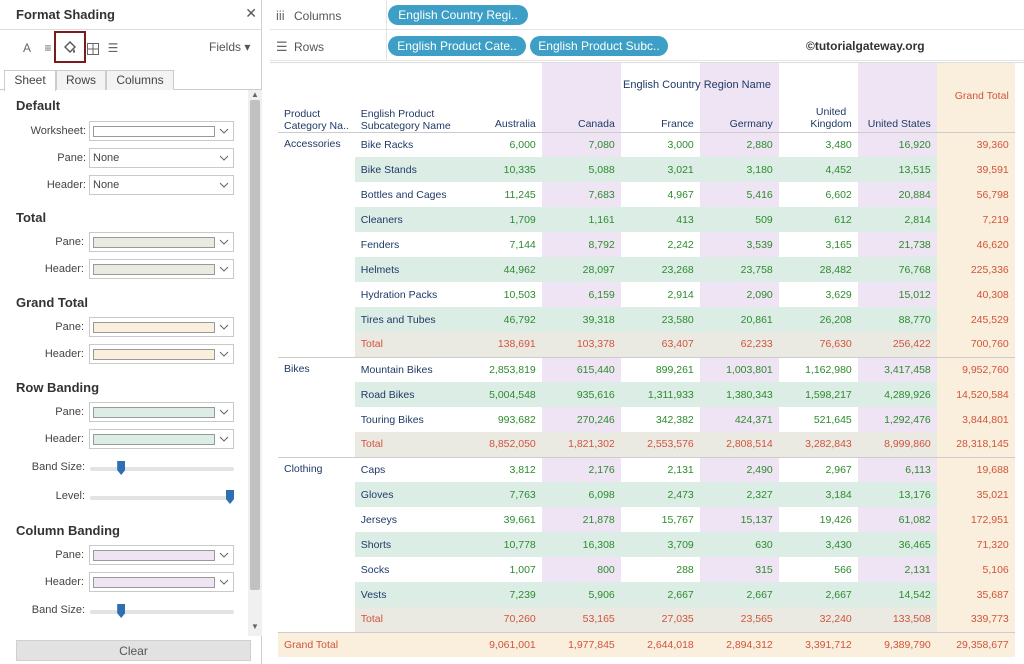 The width and height of the screenshot is (1024, 664). I want to click on grand-total-cell: 14,520,584, so click(975, 394).